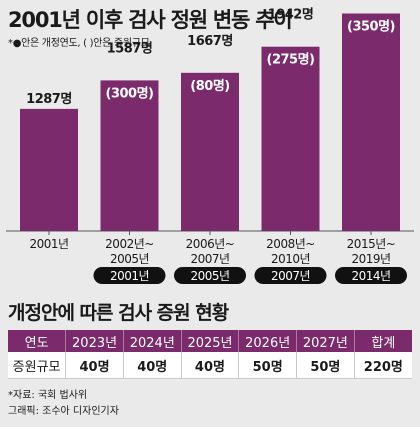 This screenshot has height=427, width=420. Describe the element at coordinates (37, 341) in the screenshot. I see `header-year: 연도` at that location.